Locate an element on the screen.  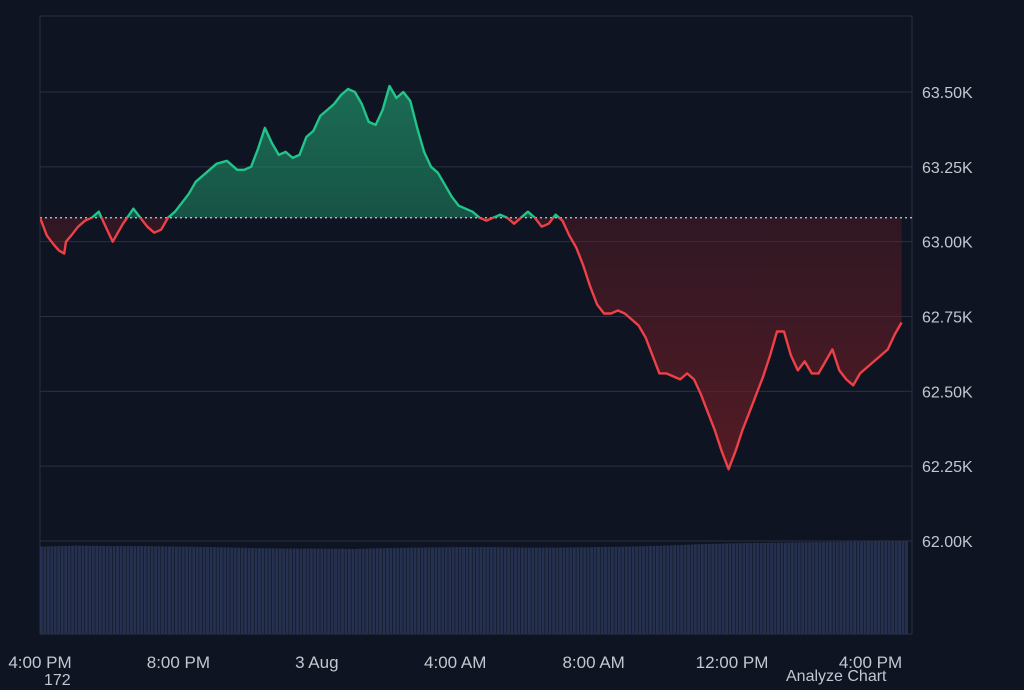
y-tick-label: 63.50K is located at coordinates (947, 93).